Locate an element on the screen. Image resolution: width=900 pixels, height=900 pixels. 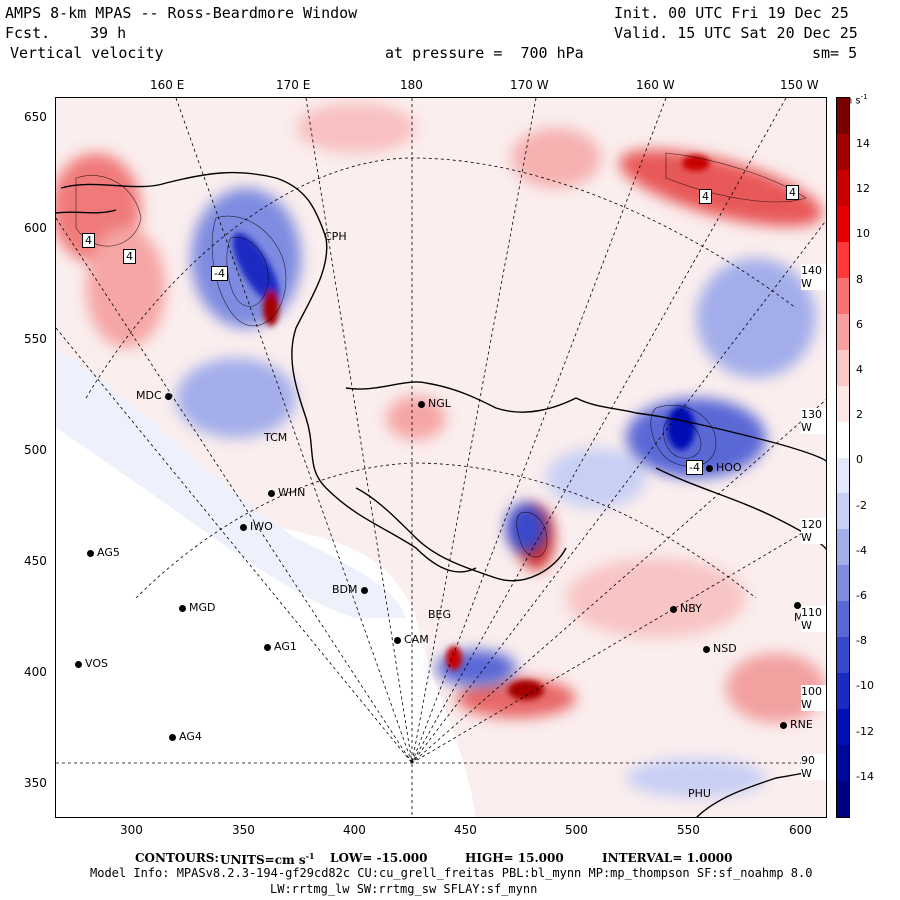
station-label: AG5 is located at coordinates (108, 552).